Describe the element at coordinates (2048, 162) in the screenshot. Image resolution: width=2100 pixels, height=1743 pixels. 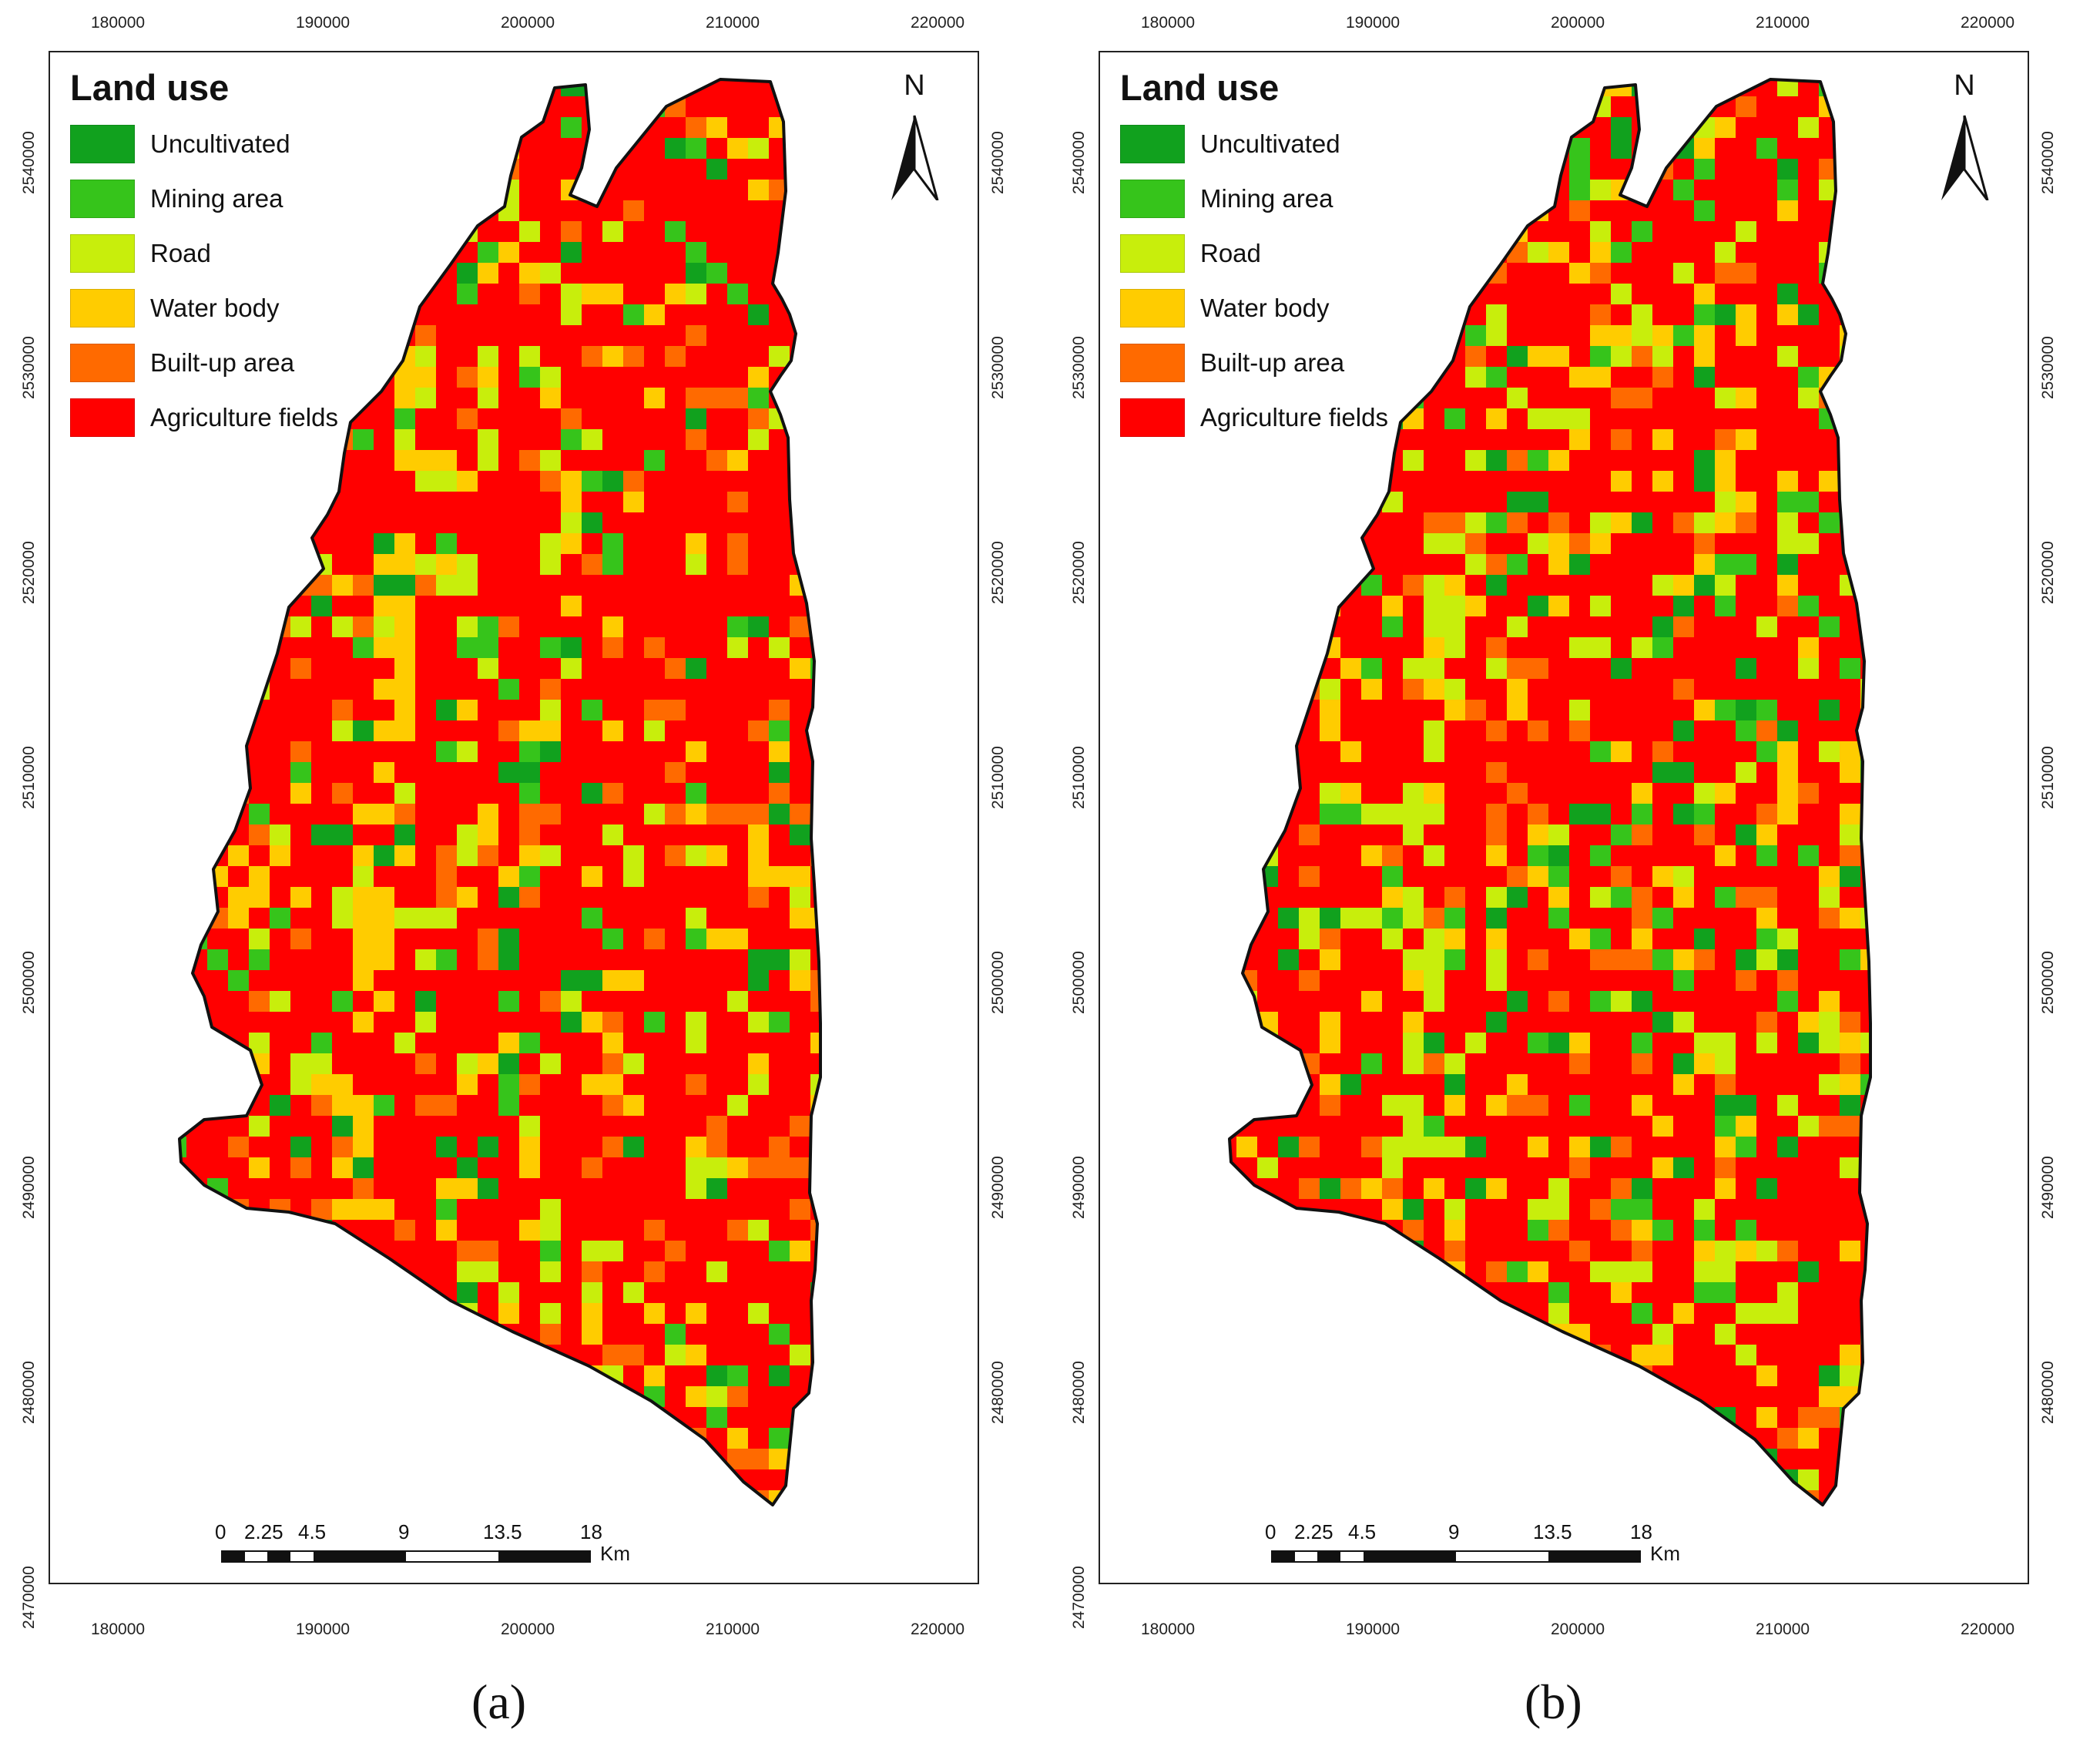
I see `y-tick-right: 2540000` at that location.